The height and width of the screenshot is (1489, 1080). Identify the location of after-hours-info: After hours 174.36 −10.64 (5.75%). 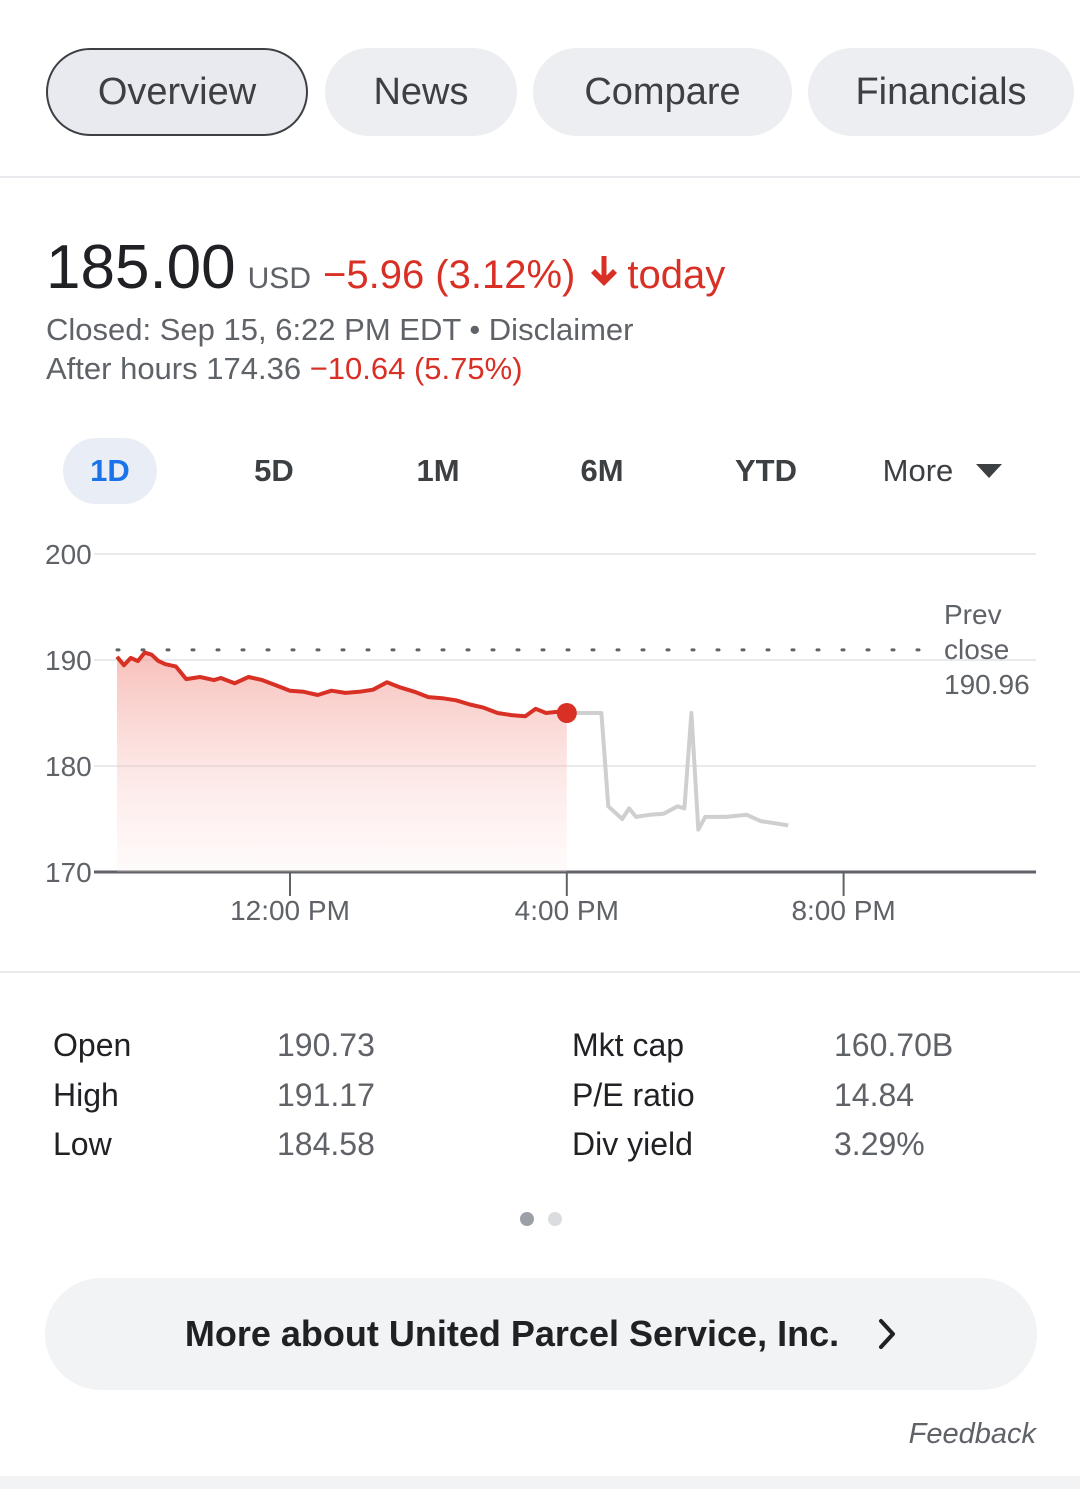
(284, 369).